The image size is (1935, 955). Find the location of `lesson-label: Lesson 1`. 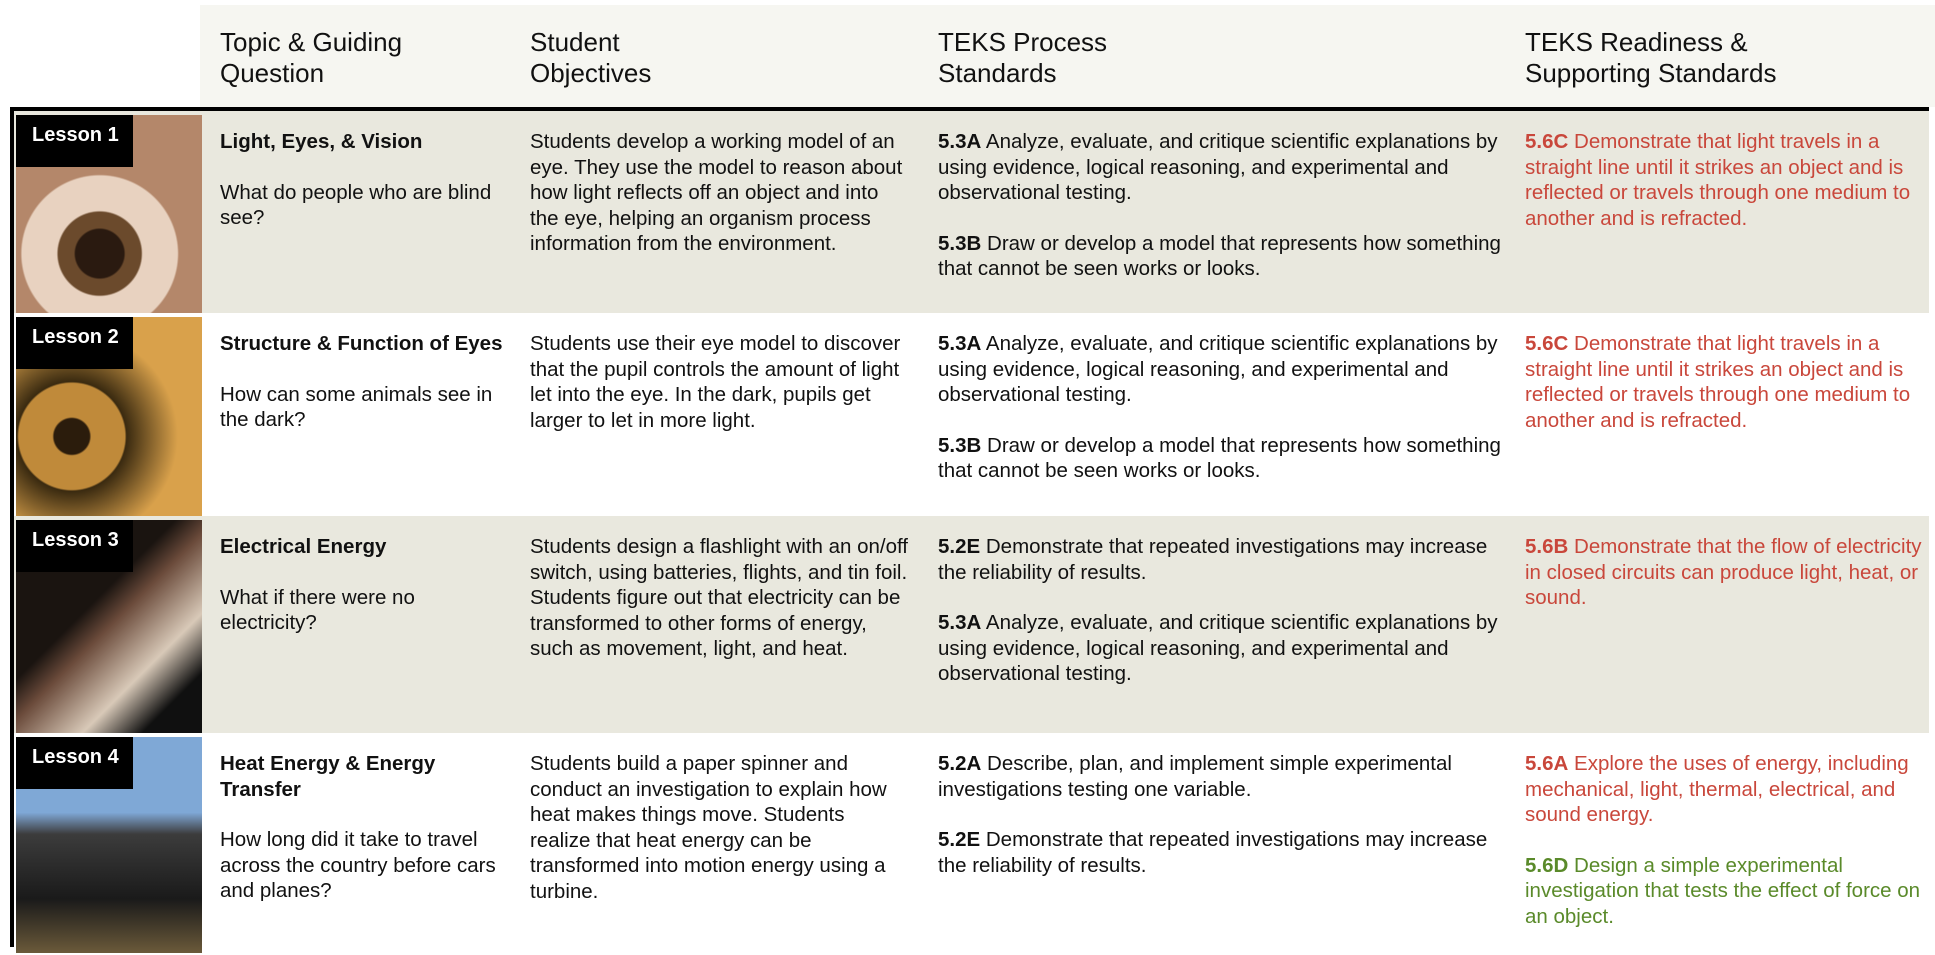

lesson-label: Lesson 1 is located at coordinates (74, 141).